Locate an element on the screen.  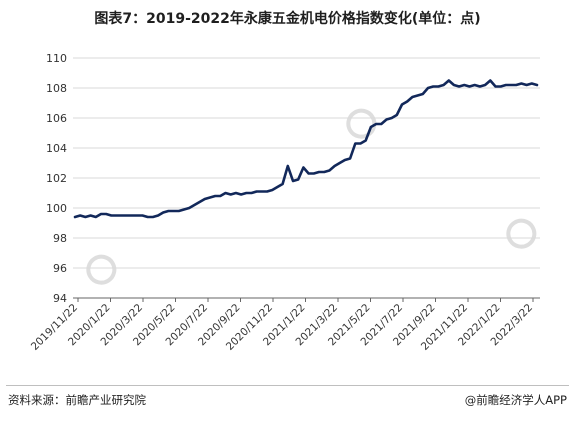
y-tick-label-2: 98 is located at coordinates (60, 238).